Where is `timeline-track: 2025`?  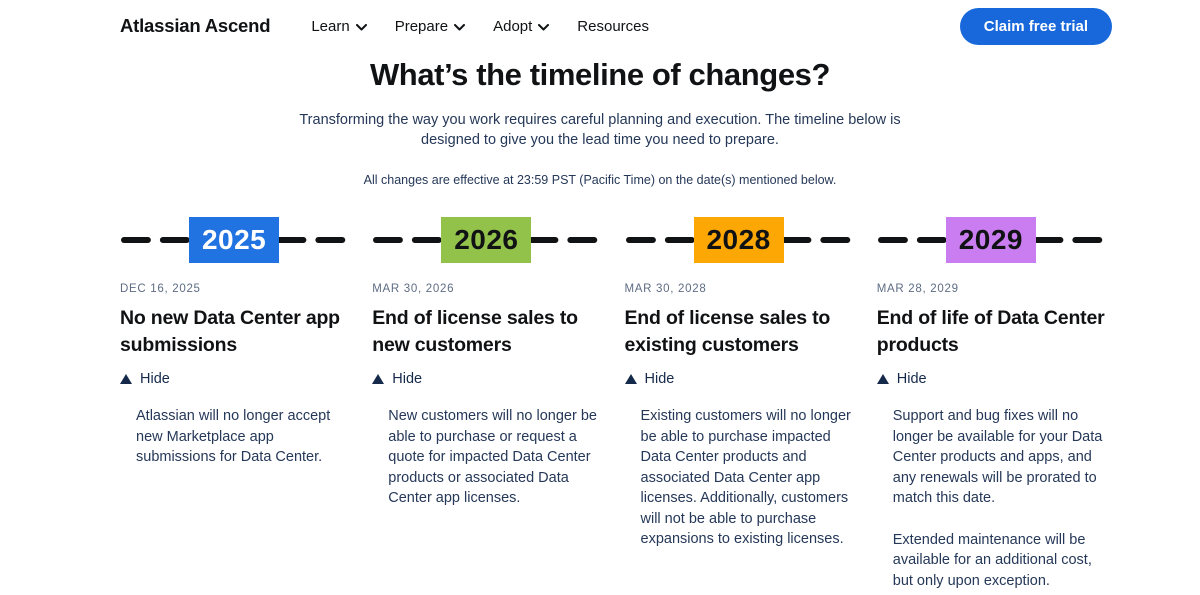 timeline-track: 2025 is located at coordinates (234, 240).